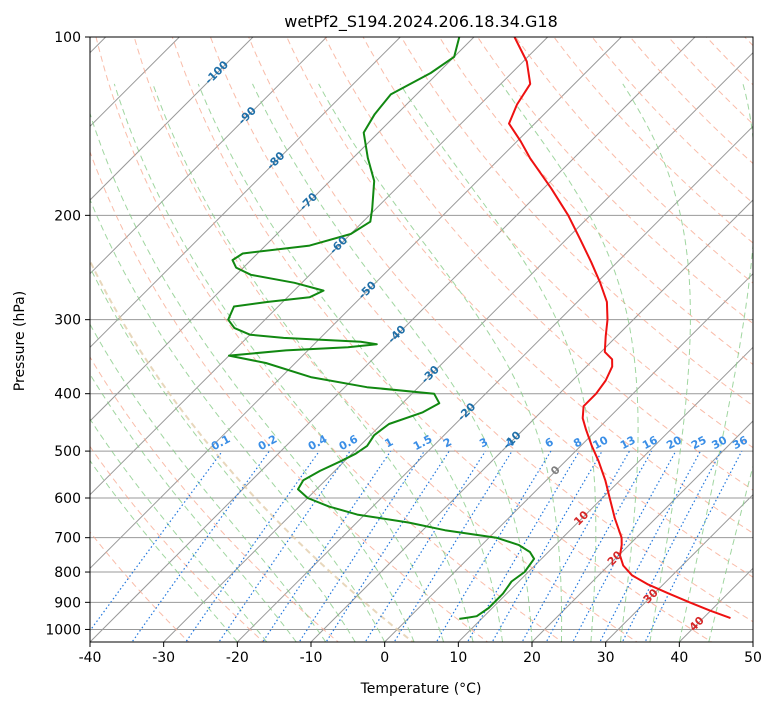 The height and width of the screenshot is (708, 775). I want to click on x-tick-label: 0, so click(384, 658).